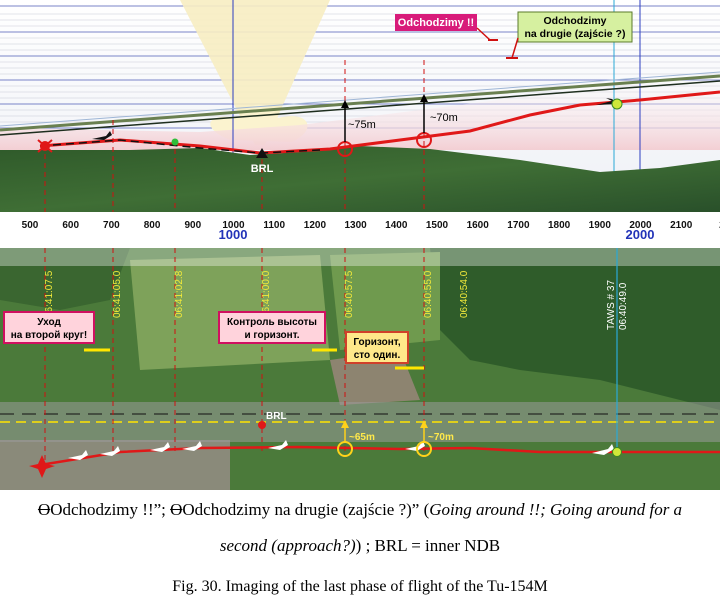 The height and width of the screenshot is (604, 720). I want to click on axis-tick-label: 800, so click(152, 225).